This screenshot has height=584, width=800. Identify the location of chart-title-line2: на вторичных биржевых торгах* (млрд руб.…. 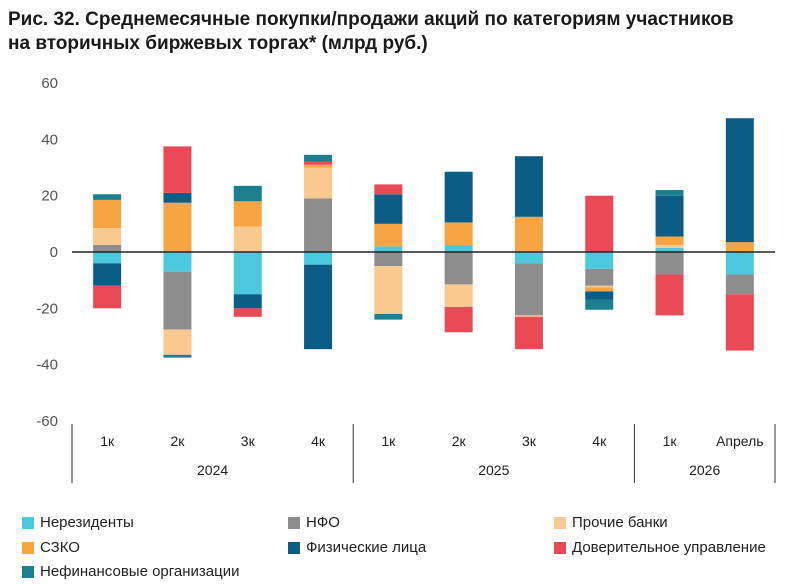
(218, 43).